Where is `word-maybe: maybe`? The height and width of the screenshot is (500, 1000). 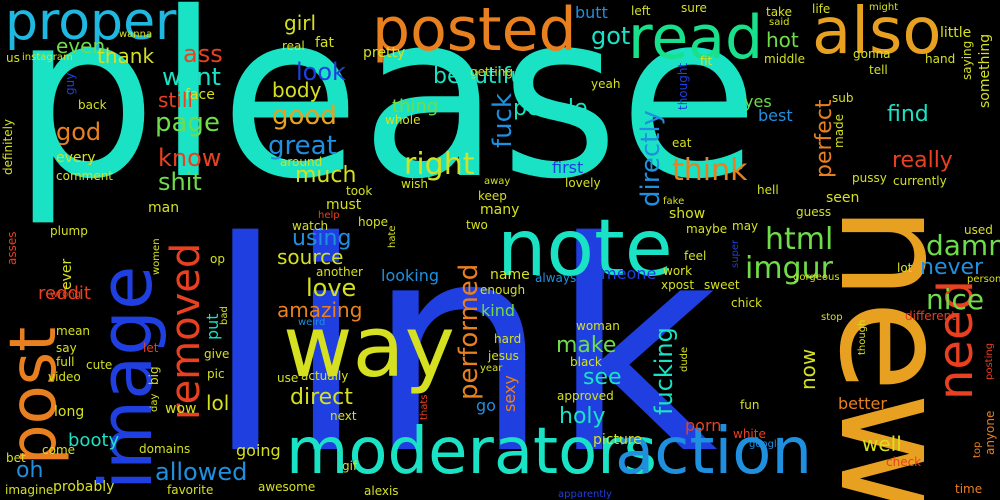 word-maybe: maybe is located at coordinates (707, 229).